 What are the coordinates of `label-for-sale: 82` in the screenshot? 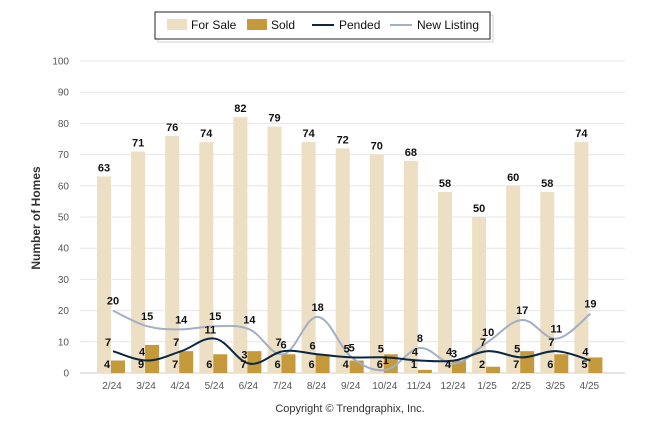 It's located at (240, 109).